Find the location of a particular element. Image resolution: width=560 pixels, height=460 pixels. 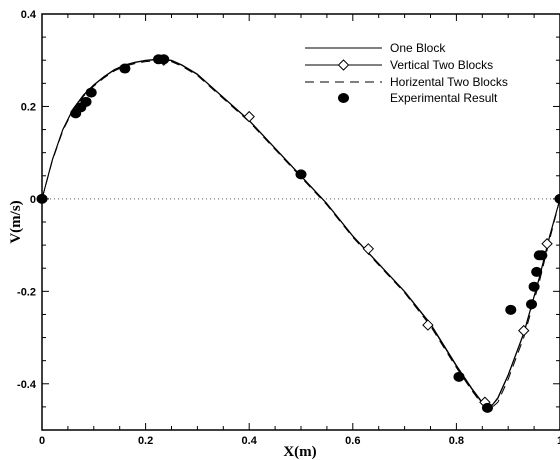

x-tick-label: 0.8 is located at coordinates (456, 441).